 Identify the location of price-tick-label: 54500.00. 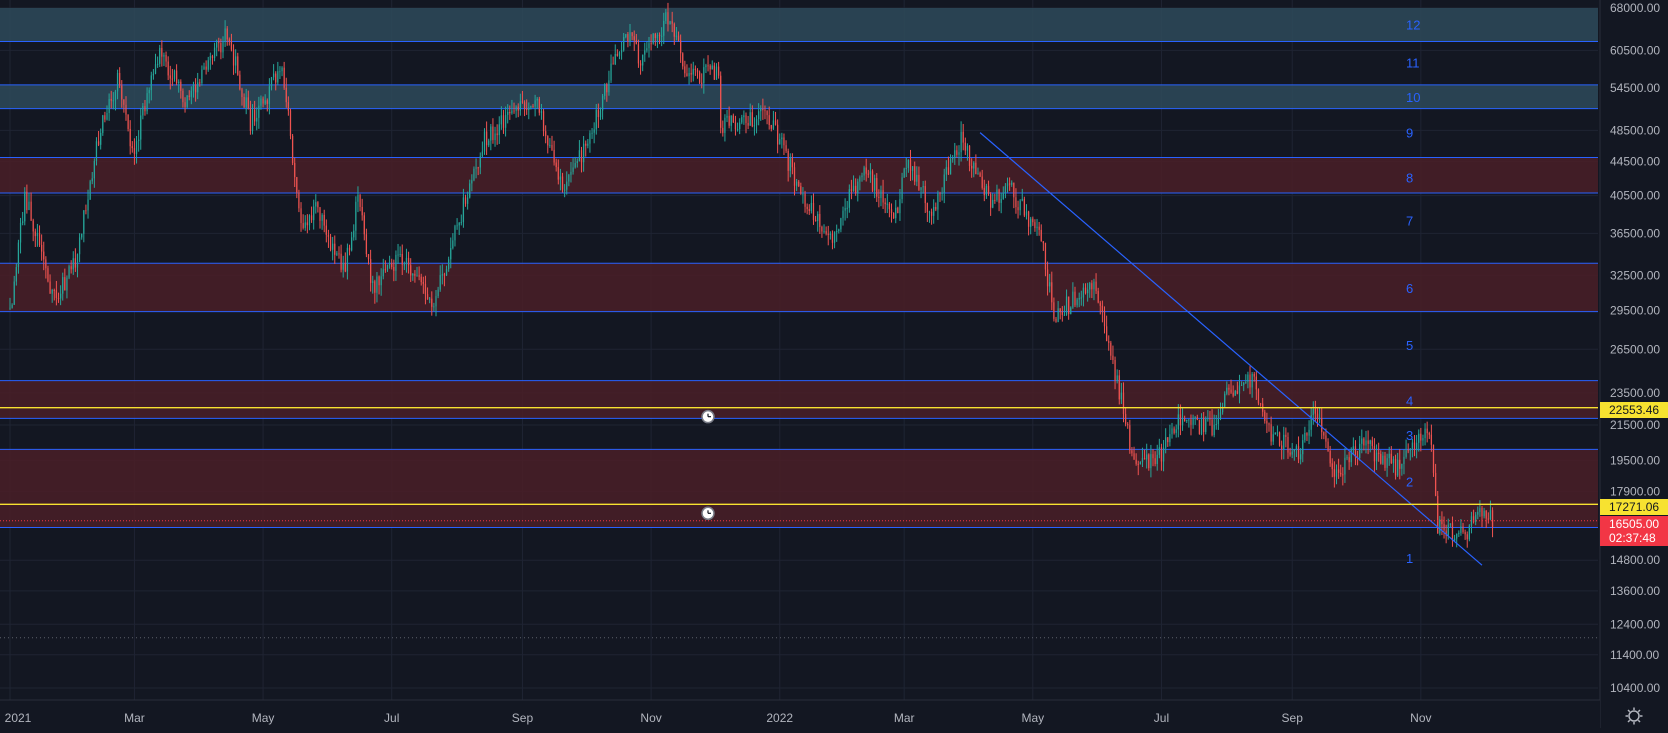
(1635, 88).